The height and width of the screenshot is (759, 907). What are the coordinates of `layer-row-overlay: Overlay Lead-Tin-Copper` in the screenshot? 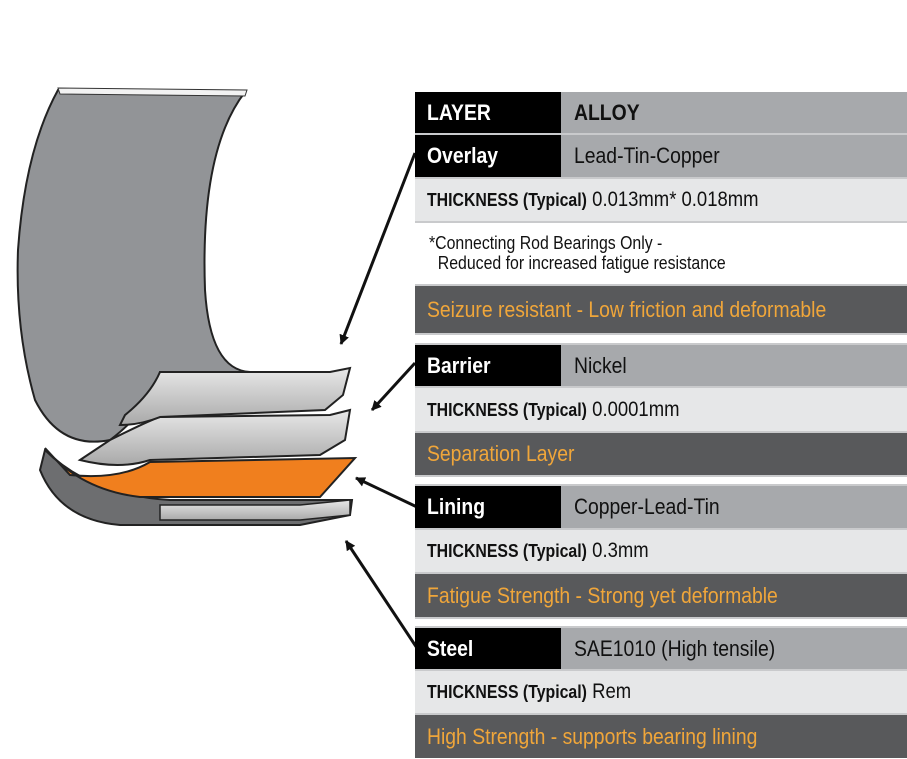 It's located at (661, 157).